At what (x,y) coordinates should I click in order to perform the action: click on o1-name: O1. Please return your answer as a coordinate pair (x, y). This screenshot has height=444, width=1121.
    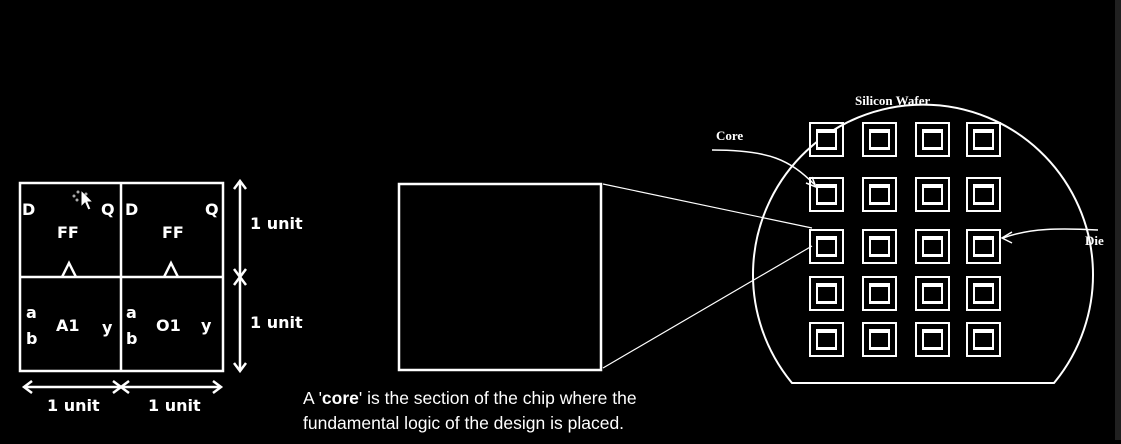
    Looking at the image, I should click on (168, 325).